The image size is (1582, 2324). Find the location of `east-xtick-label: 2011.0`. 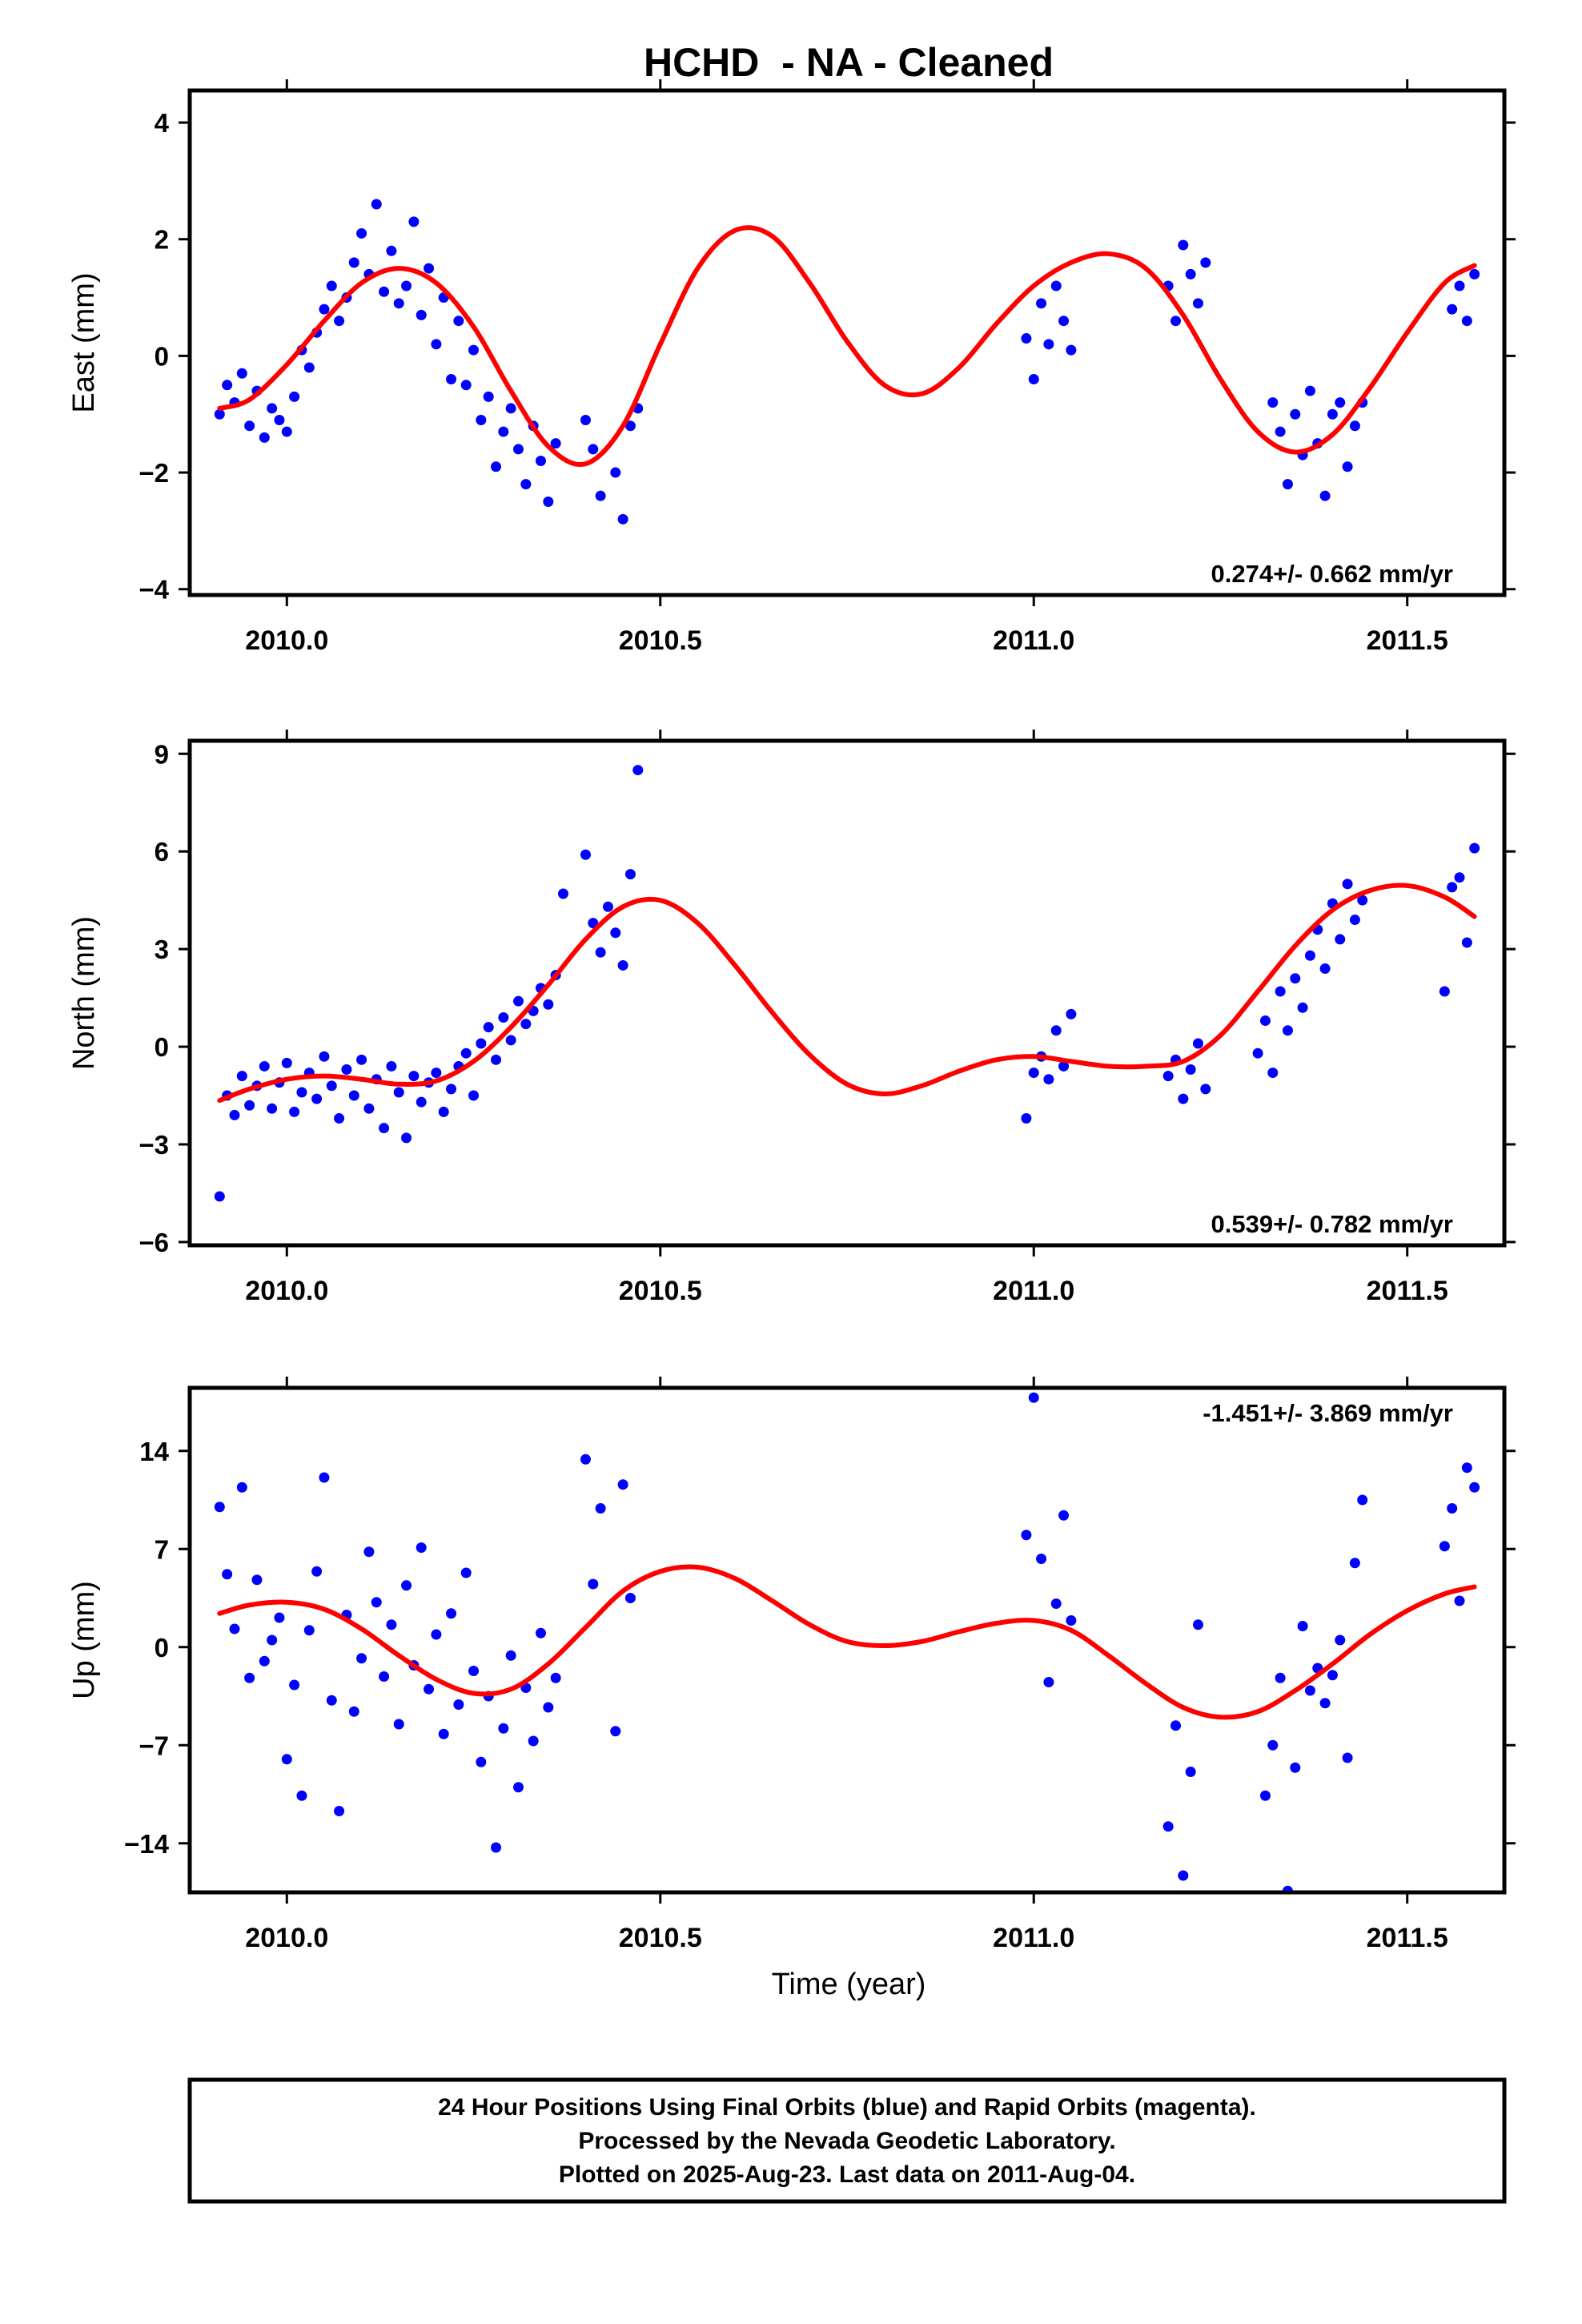

east-xtick-label: 2011.0 is located at coordinates (1033, 640).